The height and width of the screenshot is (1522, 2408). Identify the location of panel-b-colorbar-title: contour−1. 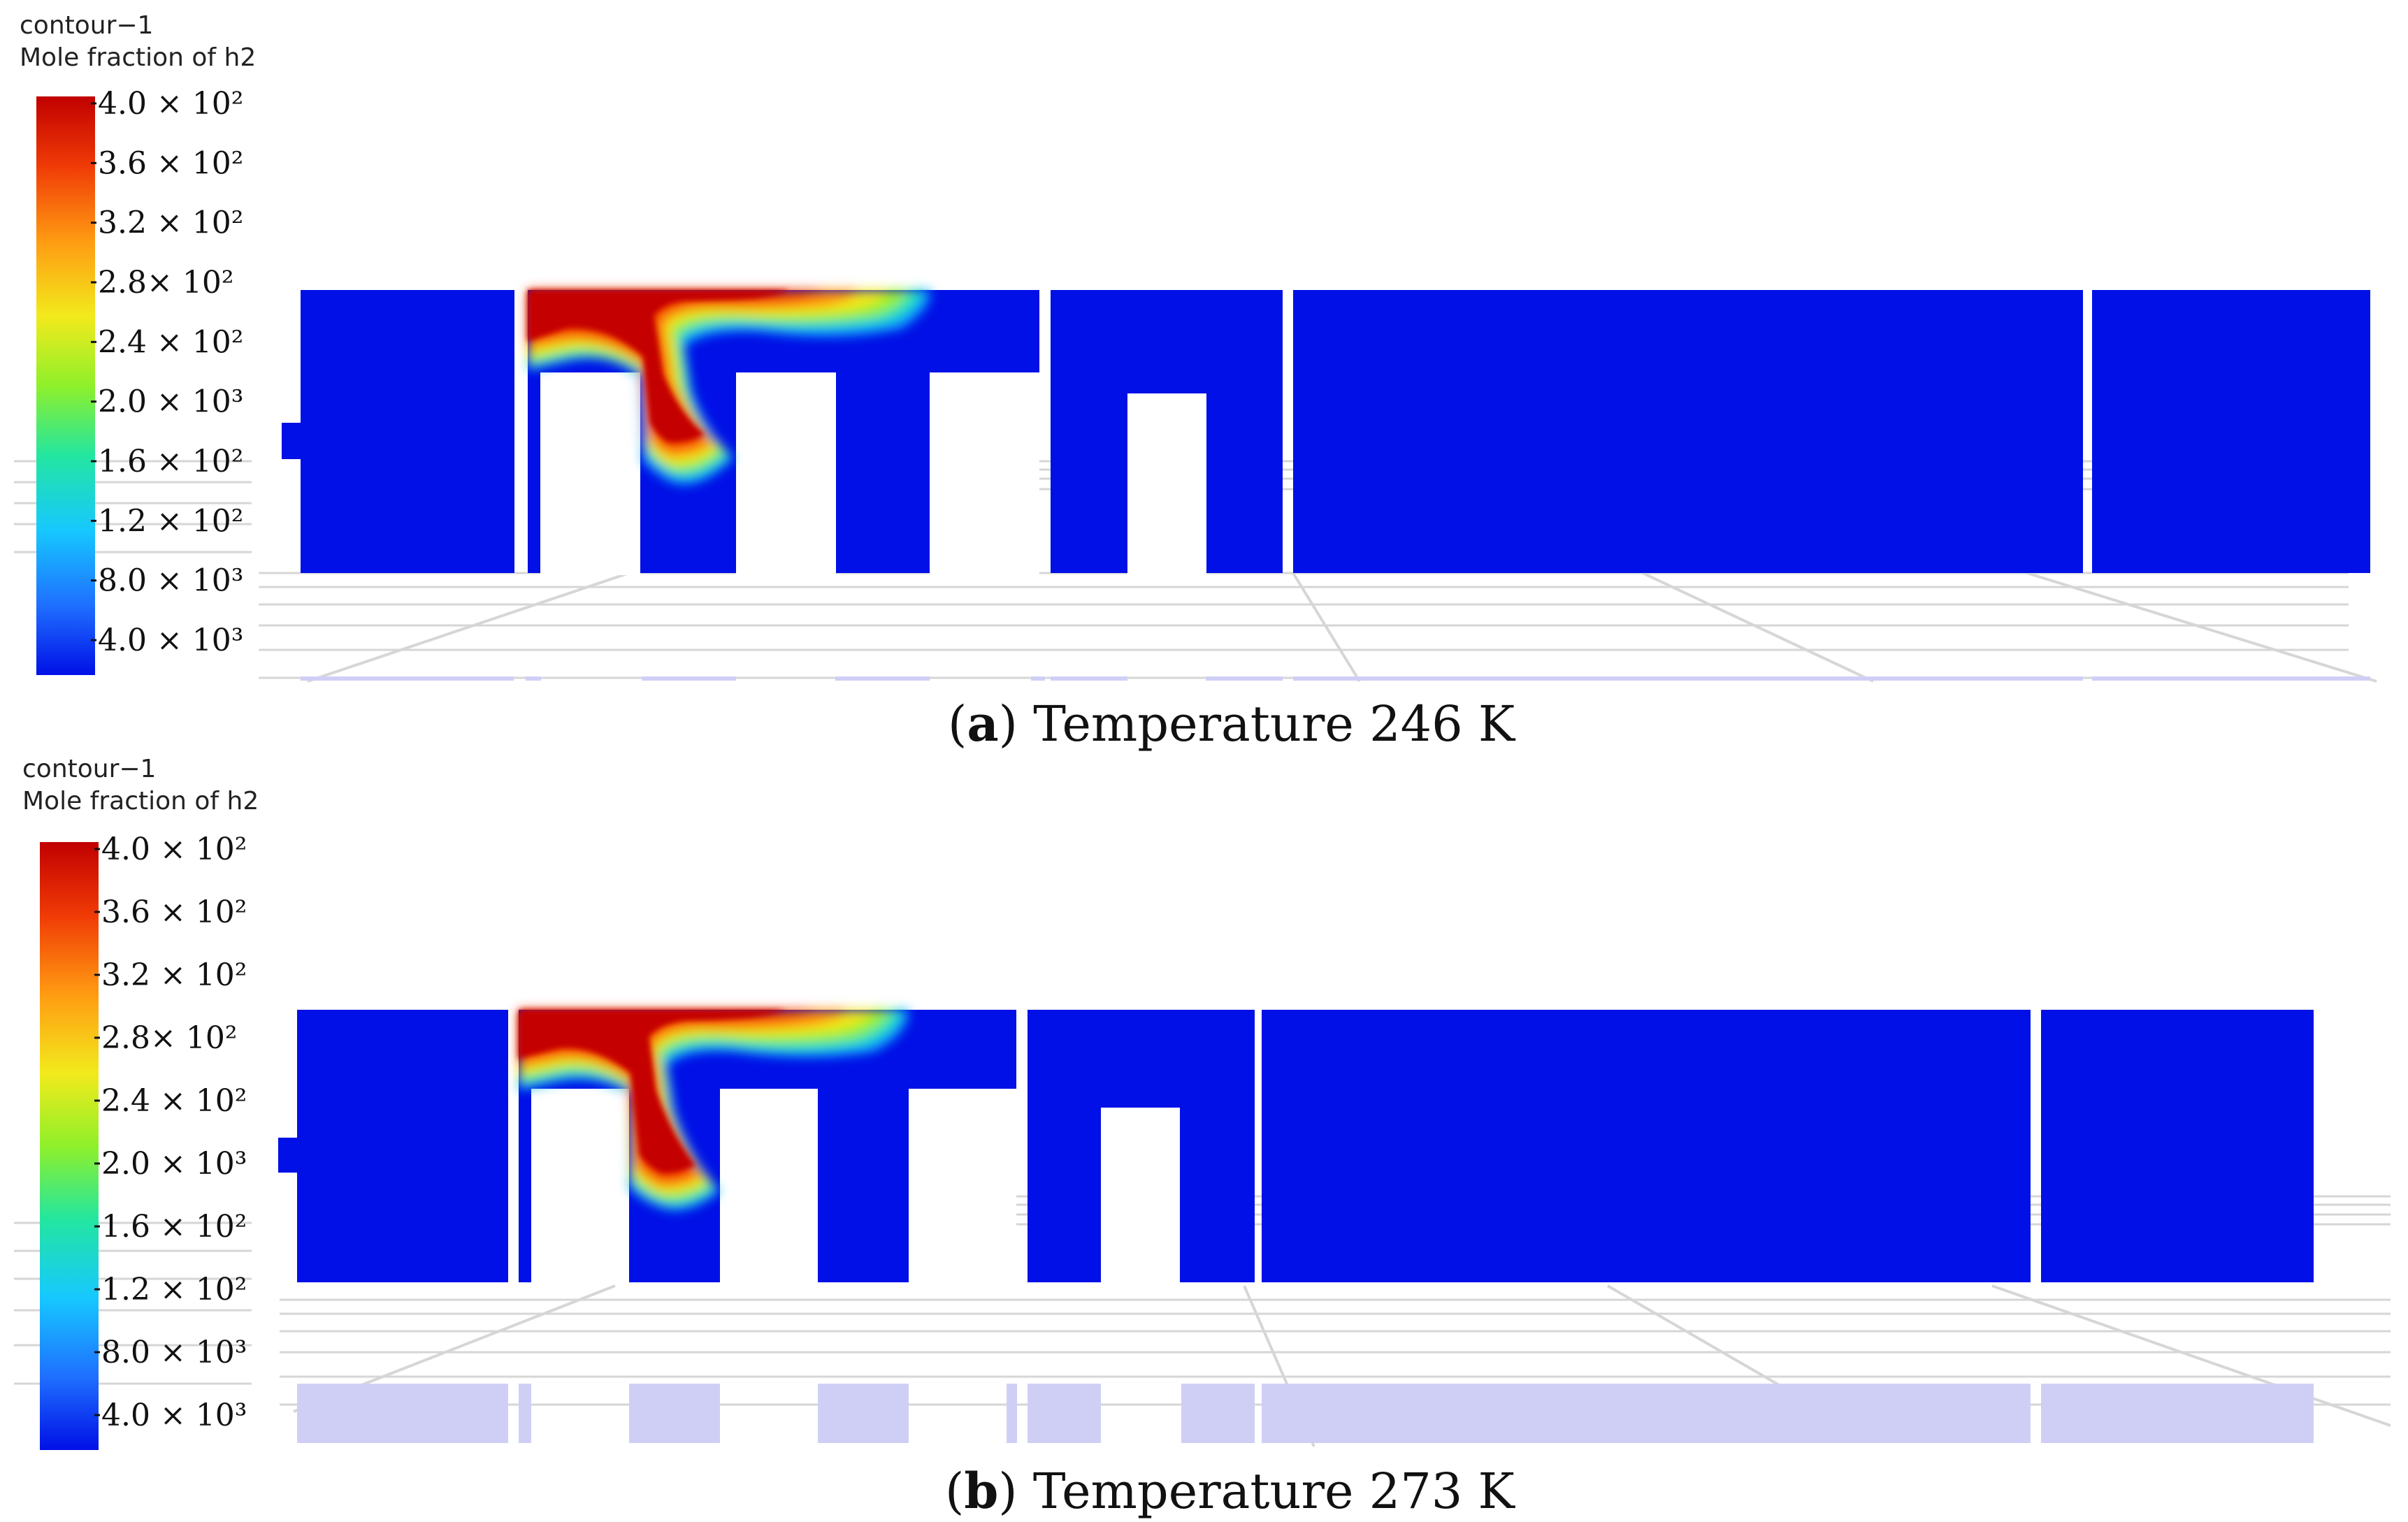
(89, 769).